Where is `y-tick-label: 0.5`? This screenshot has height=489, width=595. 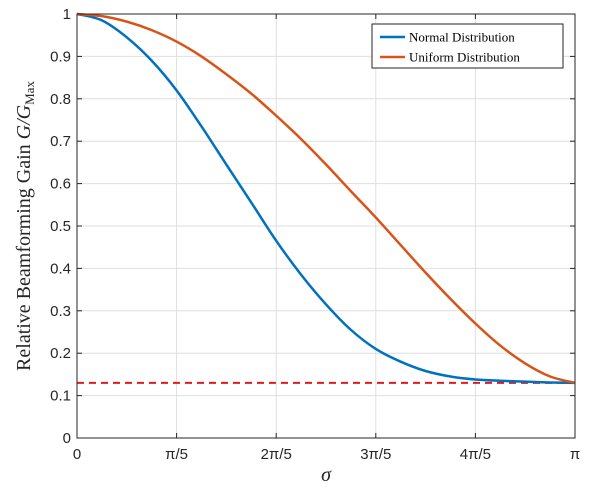 y-tick-label: 0.5 is located at coordinates (60, 226).